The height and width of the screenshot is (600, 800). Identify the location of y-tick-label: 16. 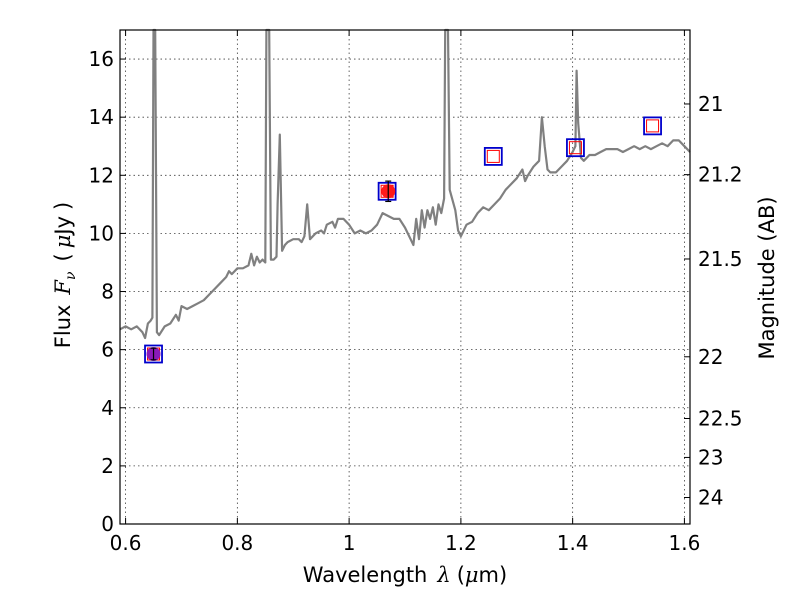
(101, 59).